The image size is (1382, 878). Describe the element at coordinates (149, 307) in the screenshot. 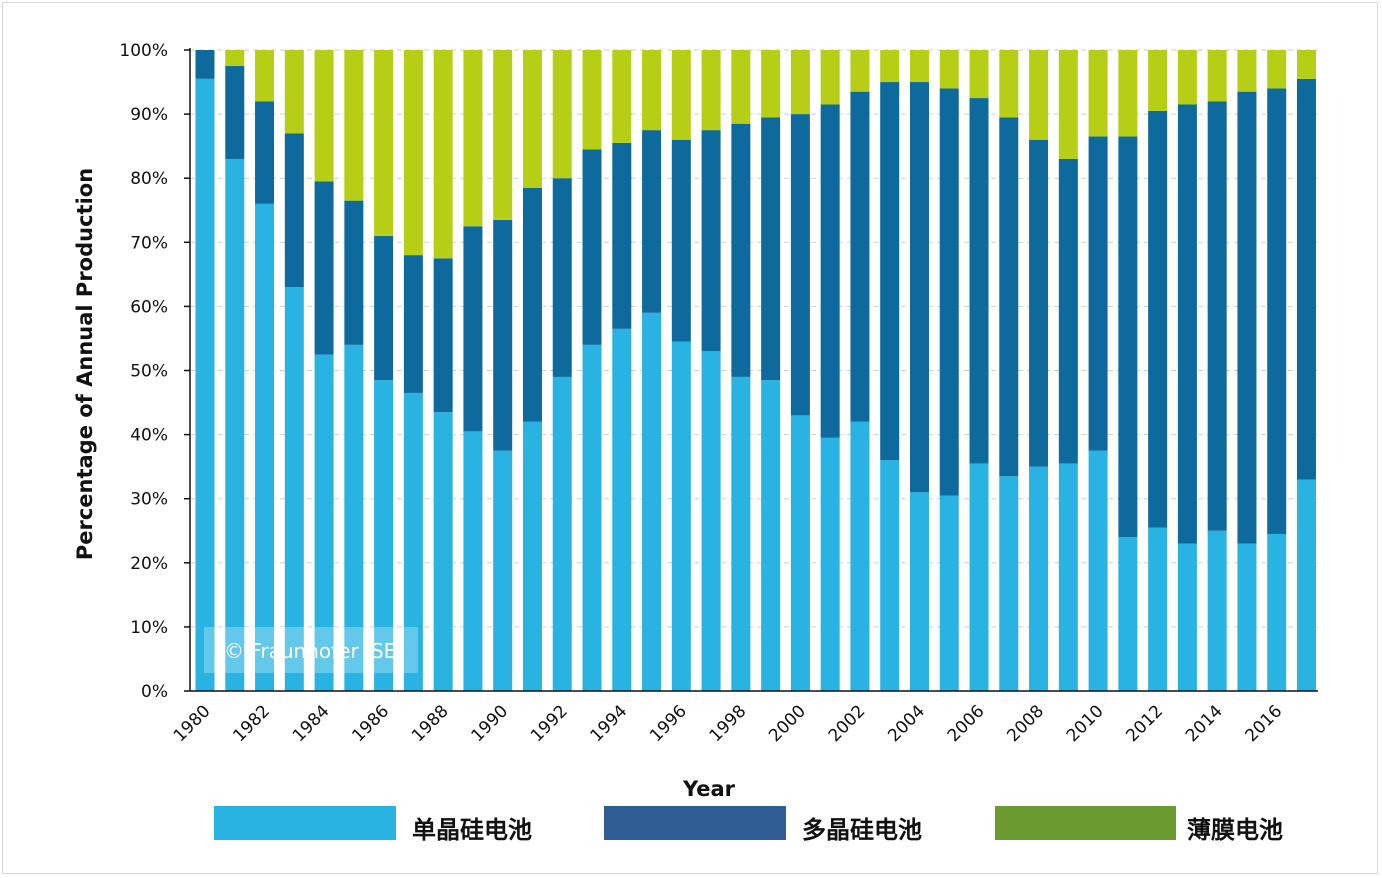

I see `y-tick-label: 60%` at that location.